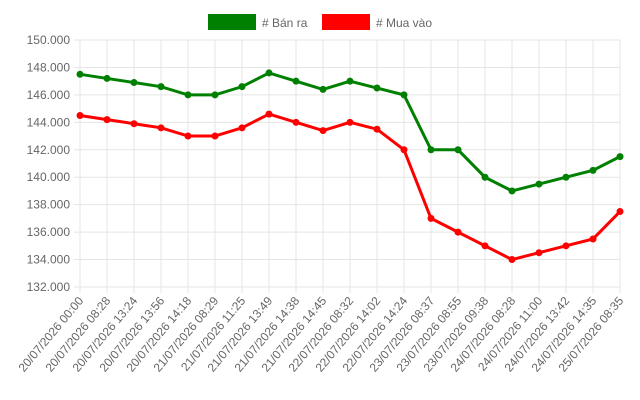 The image size is (640, 400). I want to click on y-tick-label: 150.000, so click(49, 40).